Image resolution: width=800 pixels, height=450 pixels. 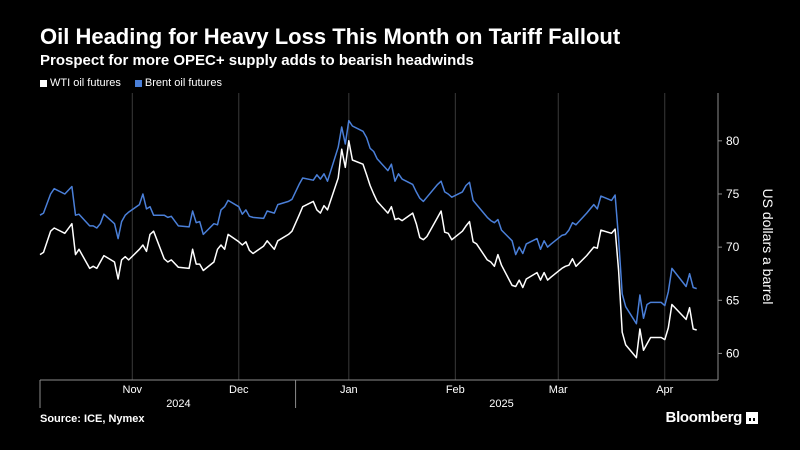 I want to click on legend-swatch-wti, so click(x=43, y=83).